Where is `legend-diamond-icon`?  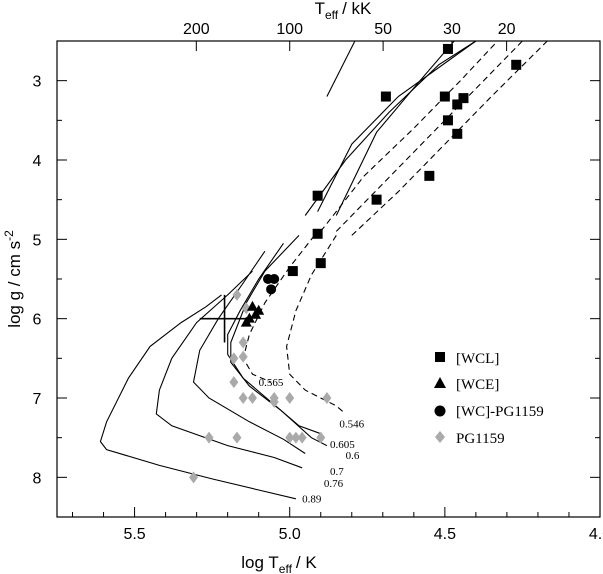 legend-diamond-icon is located at coordinates (440, 437).